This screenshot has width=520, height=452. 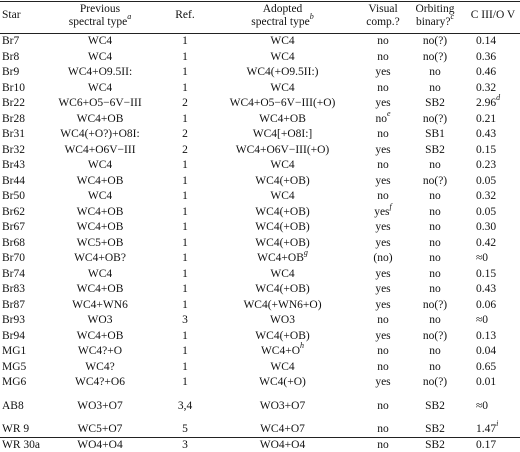 What do you see at coordinates (260, 289) in the screenshot?
I see `table-row: Br83 WC4+OB 1 WC4(+OB) yes no 0.43` at bounding box center [260, 289].